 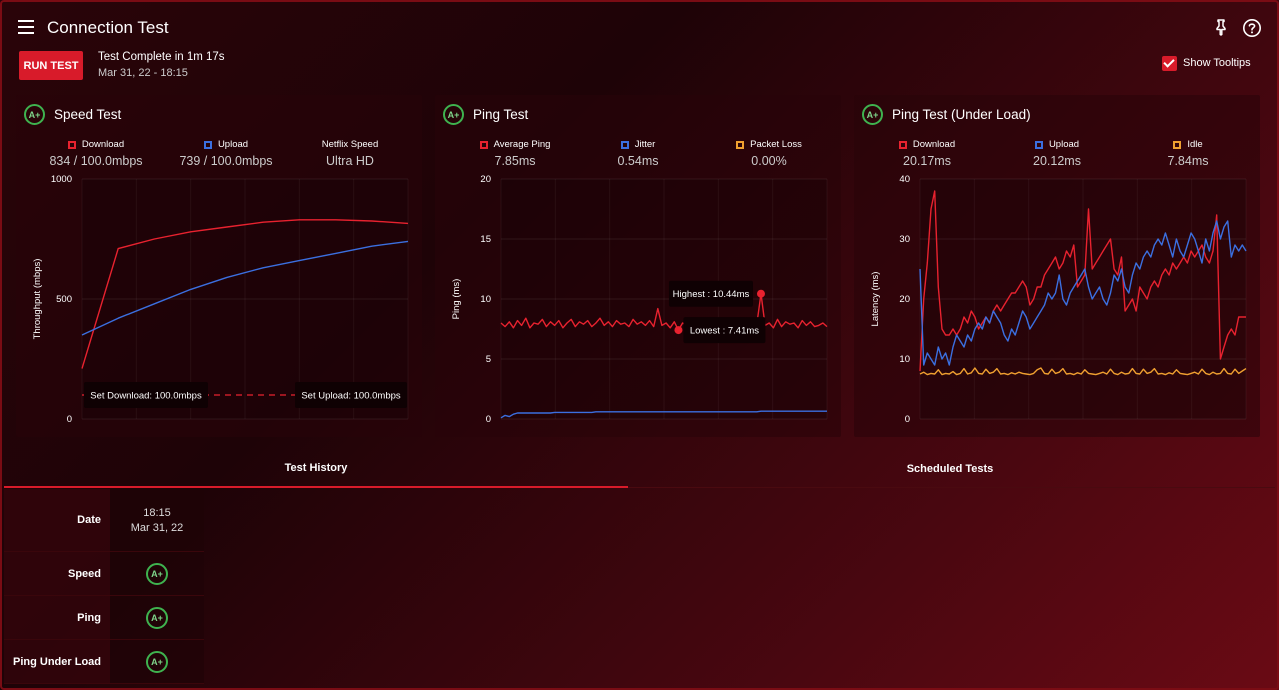 I want to click on speed-ytick-label: 1000, so click(x=61, y=179).